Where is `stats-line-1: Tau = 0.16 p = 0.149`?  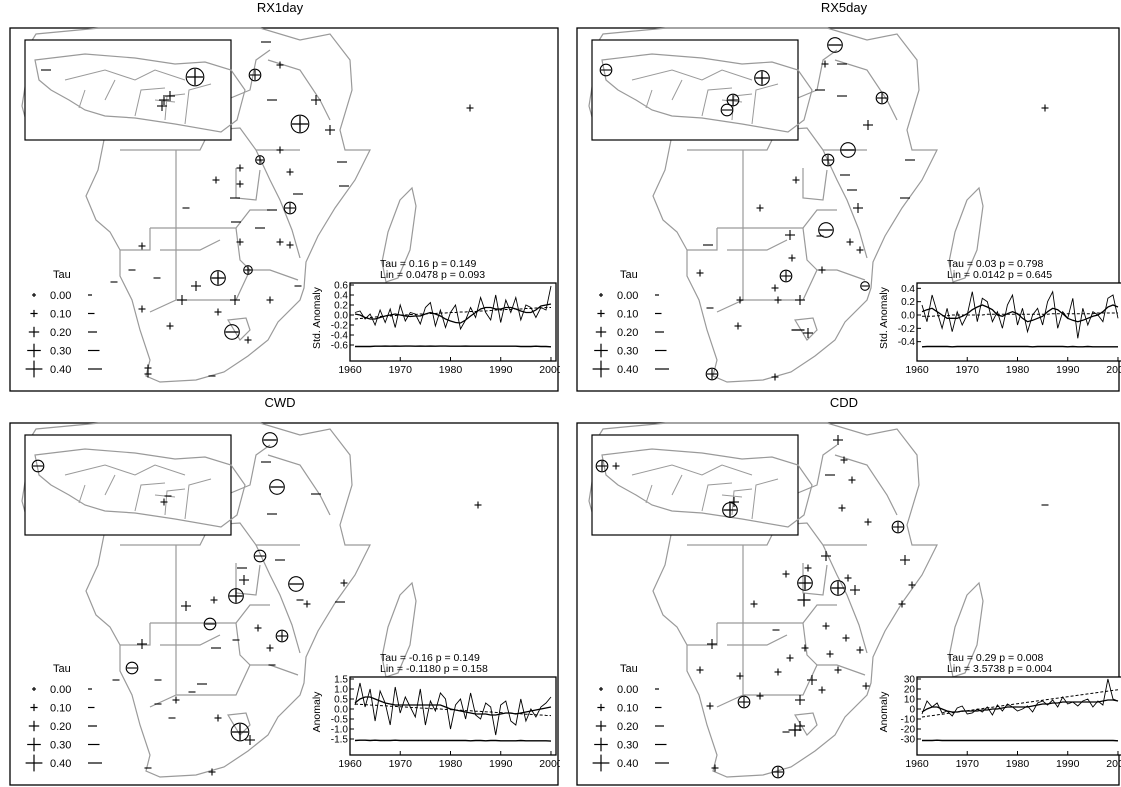 stats-line-1: Tau = 0.16 p = 0.149 is located at coordinates (428, 264).